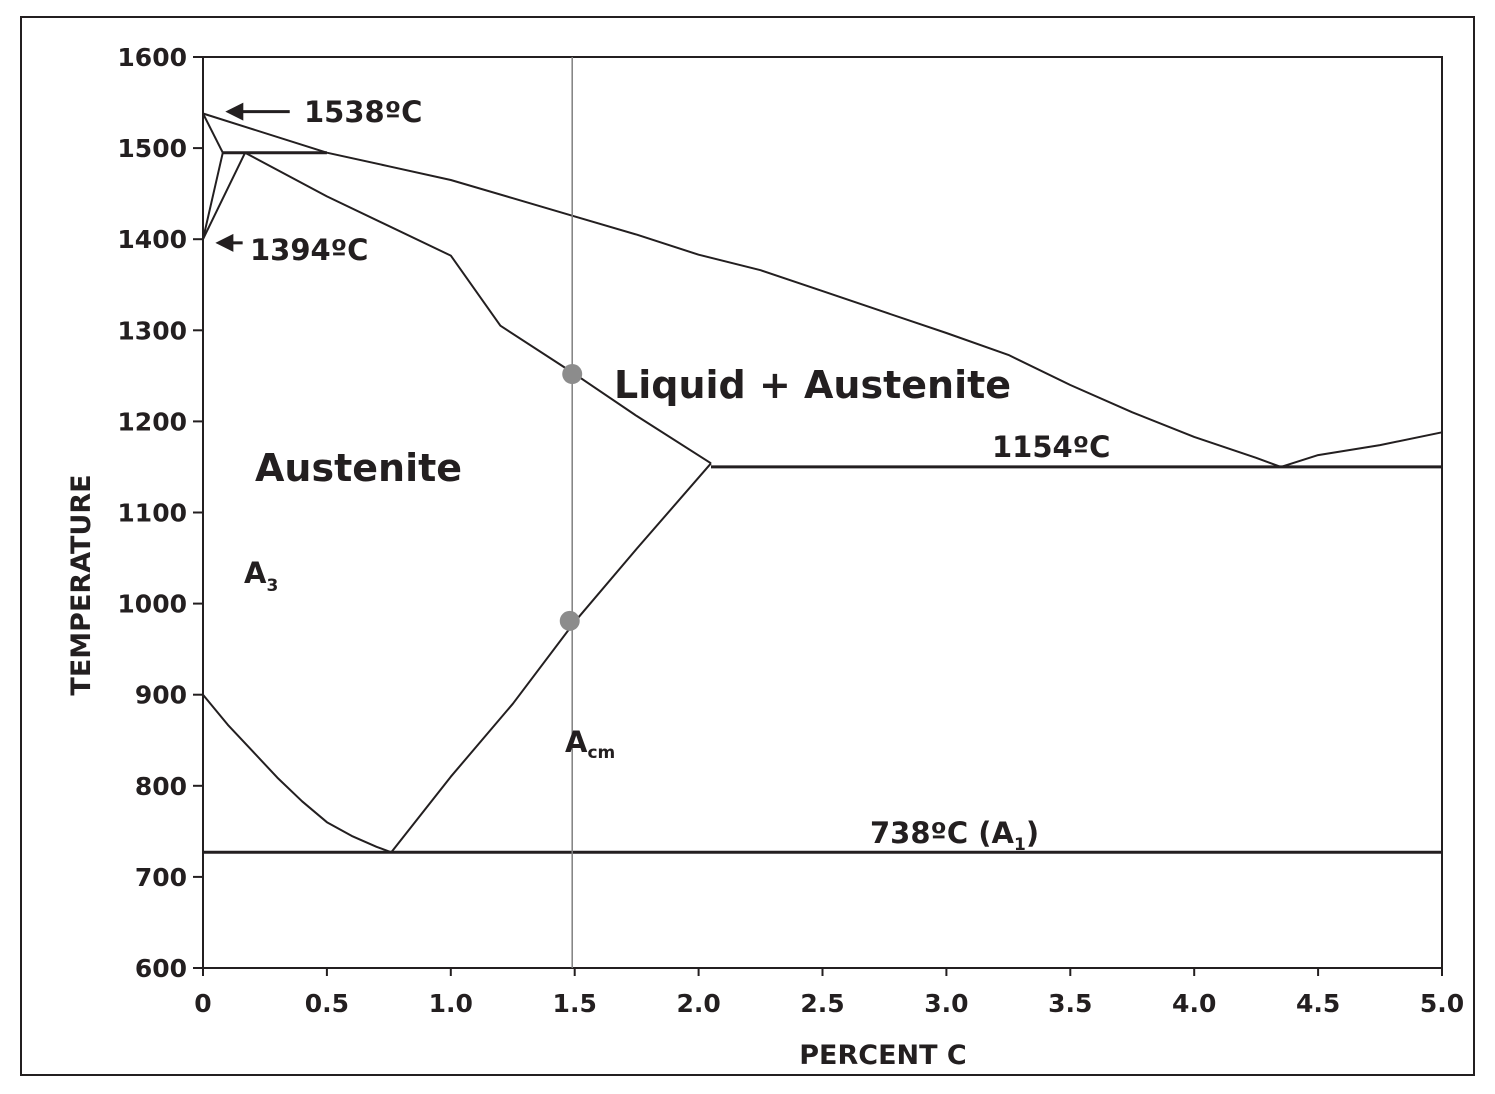  What do you see at coordinates (152, 239) in the screenshot?
I see `y-tick-label: 1400` at bounding box center [152, 239].